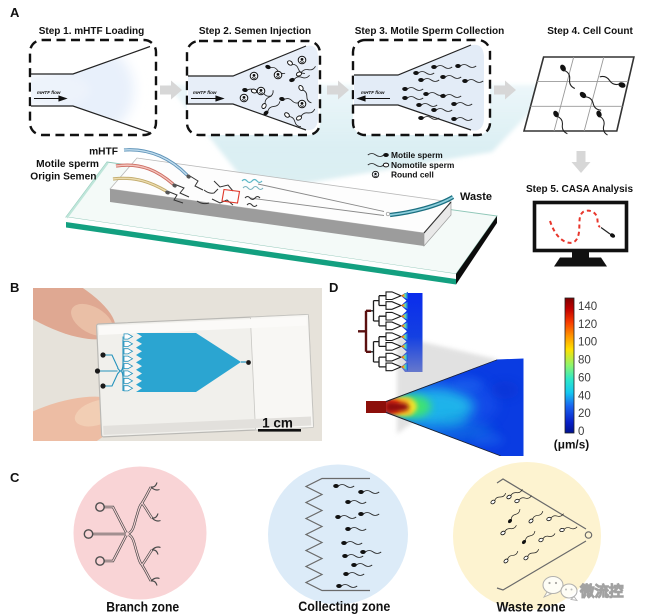  I want to click on svg-text: 微流控, so click(601, 592).